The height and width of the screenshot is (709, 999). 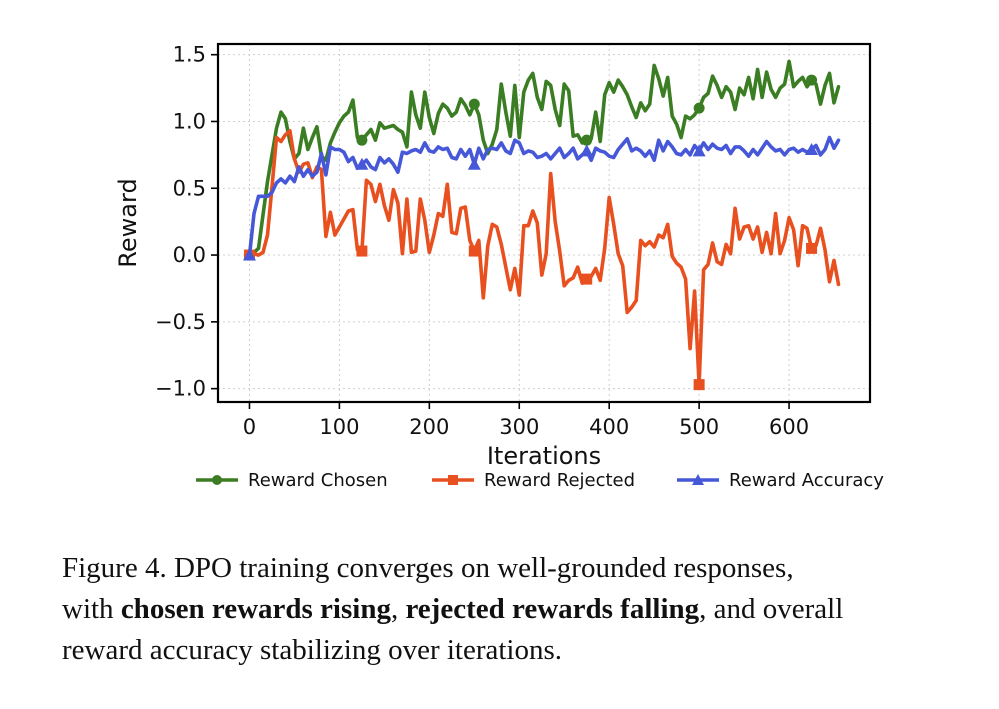 I want to click on y-axis-label: Reward, so click(x=128, y=222).